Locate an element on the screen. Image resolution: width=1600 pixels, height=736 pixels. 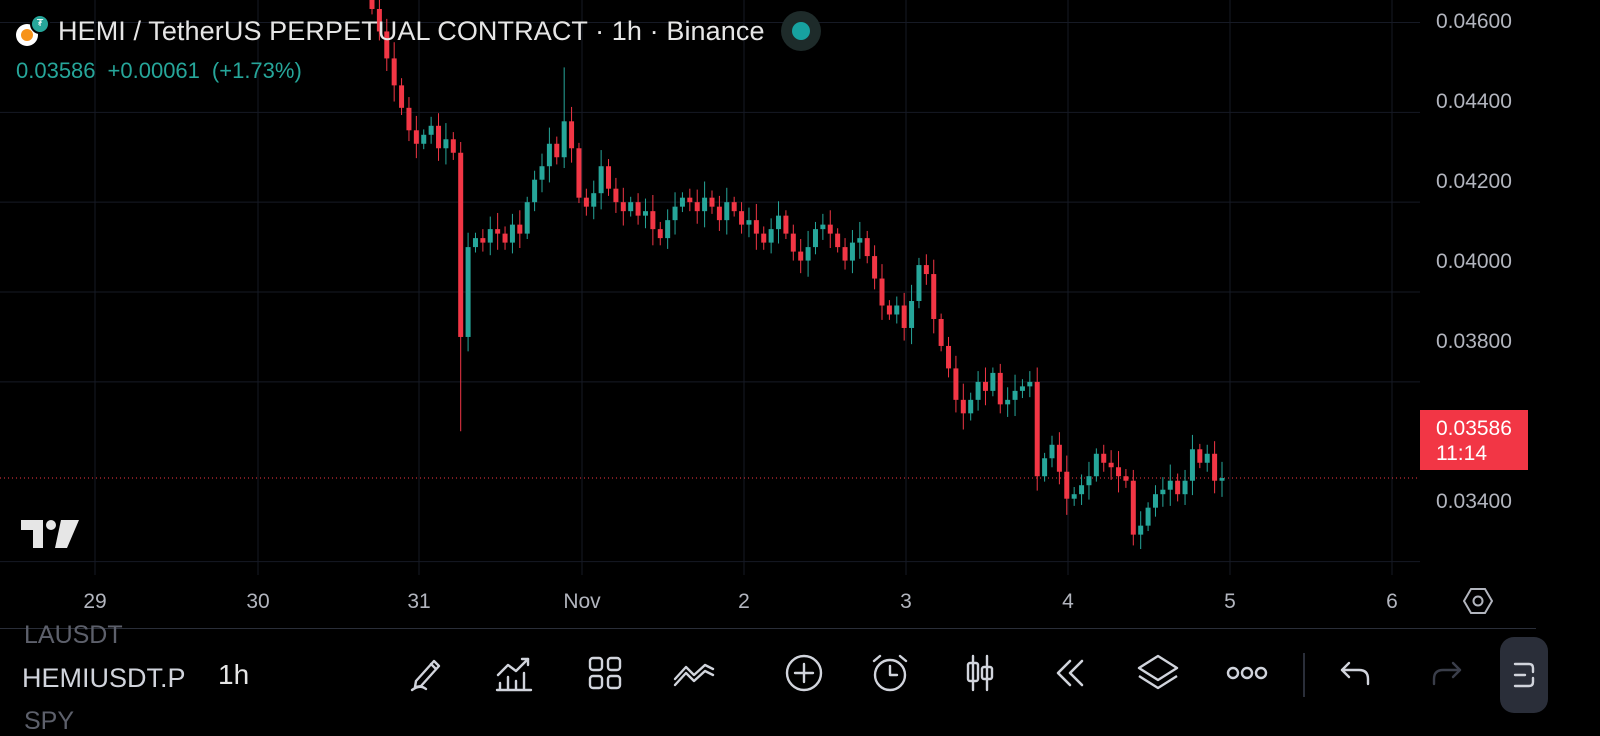
indicators-icon is located at coordinates (514, 673).